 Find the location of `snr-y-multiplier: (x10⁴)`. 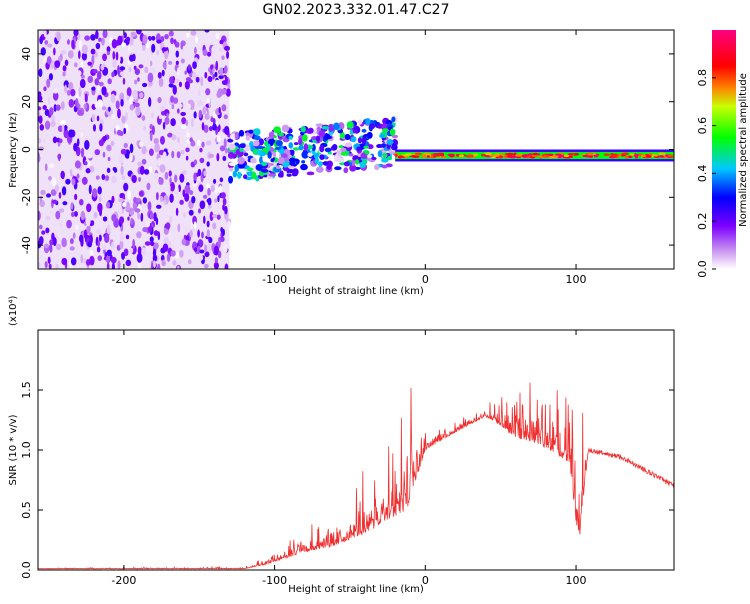

snr-y-multiplier: (x10⁴) is located at coordinates (13, 310).